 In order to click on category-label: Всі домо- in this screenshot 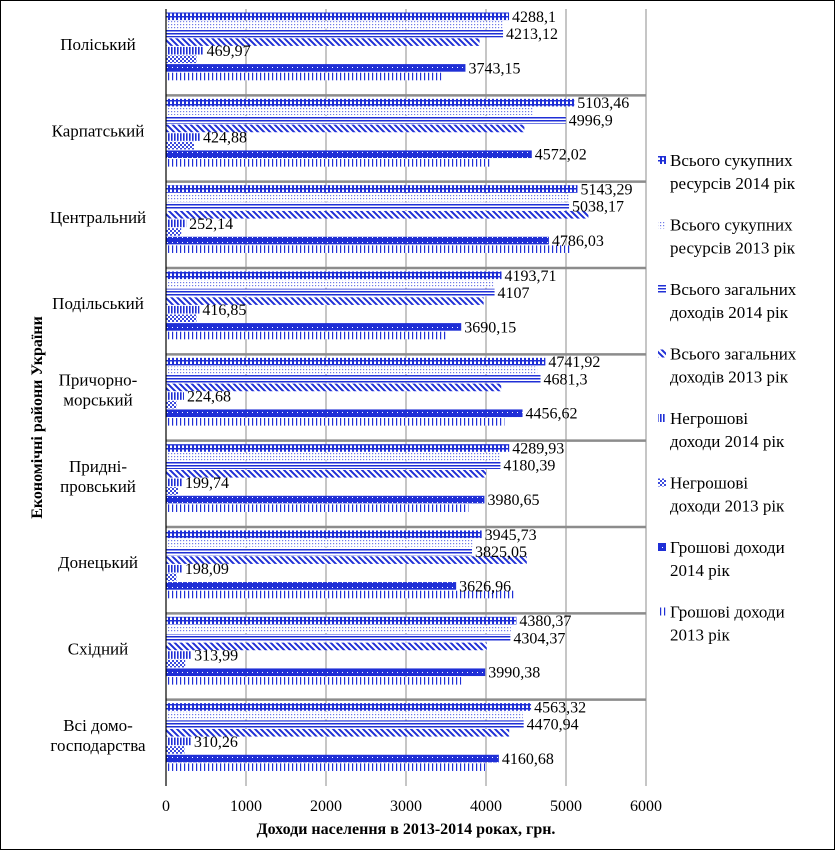, I will do `click(98, 725)`.